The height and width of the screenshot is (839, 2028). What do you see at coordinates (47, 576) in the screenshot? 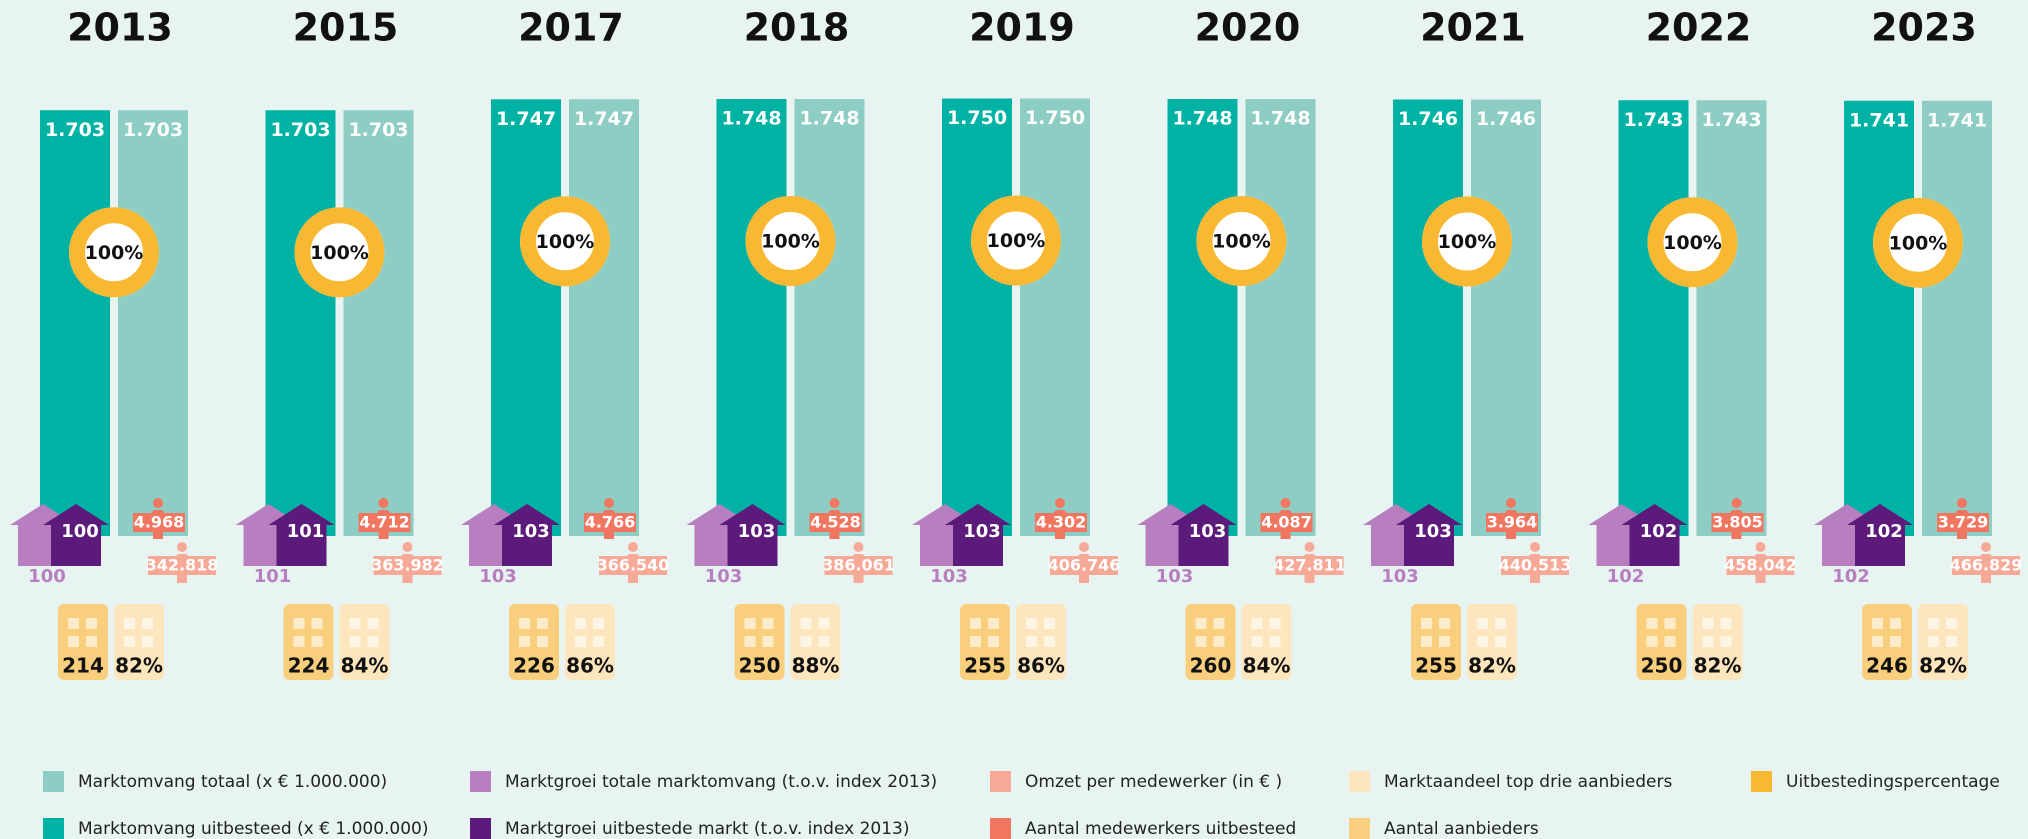
I see `house-total-label: 100` at bounding box center [47, 576].